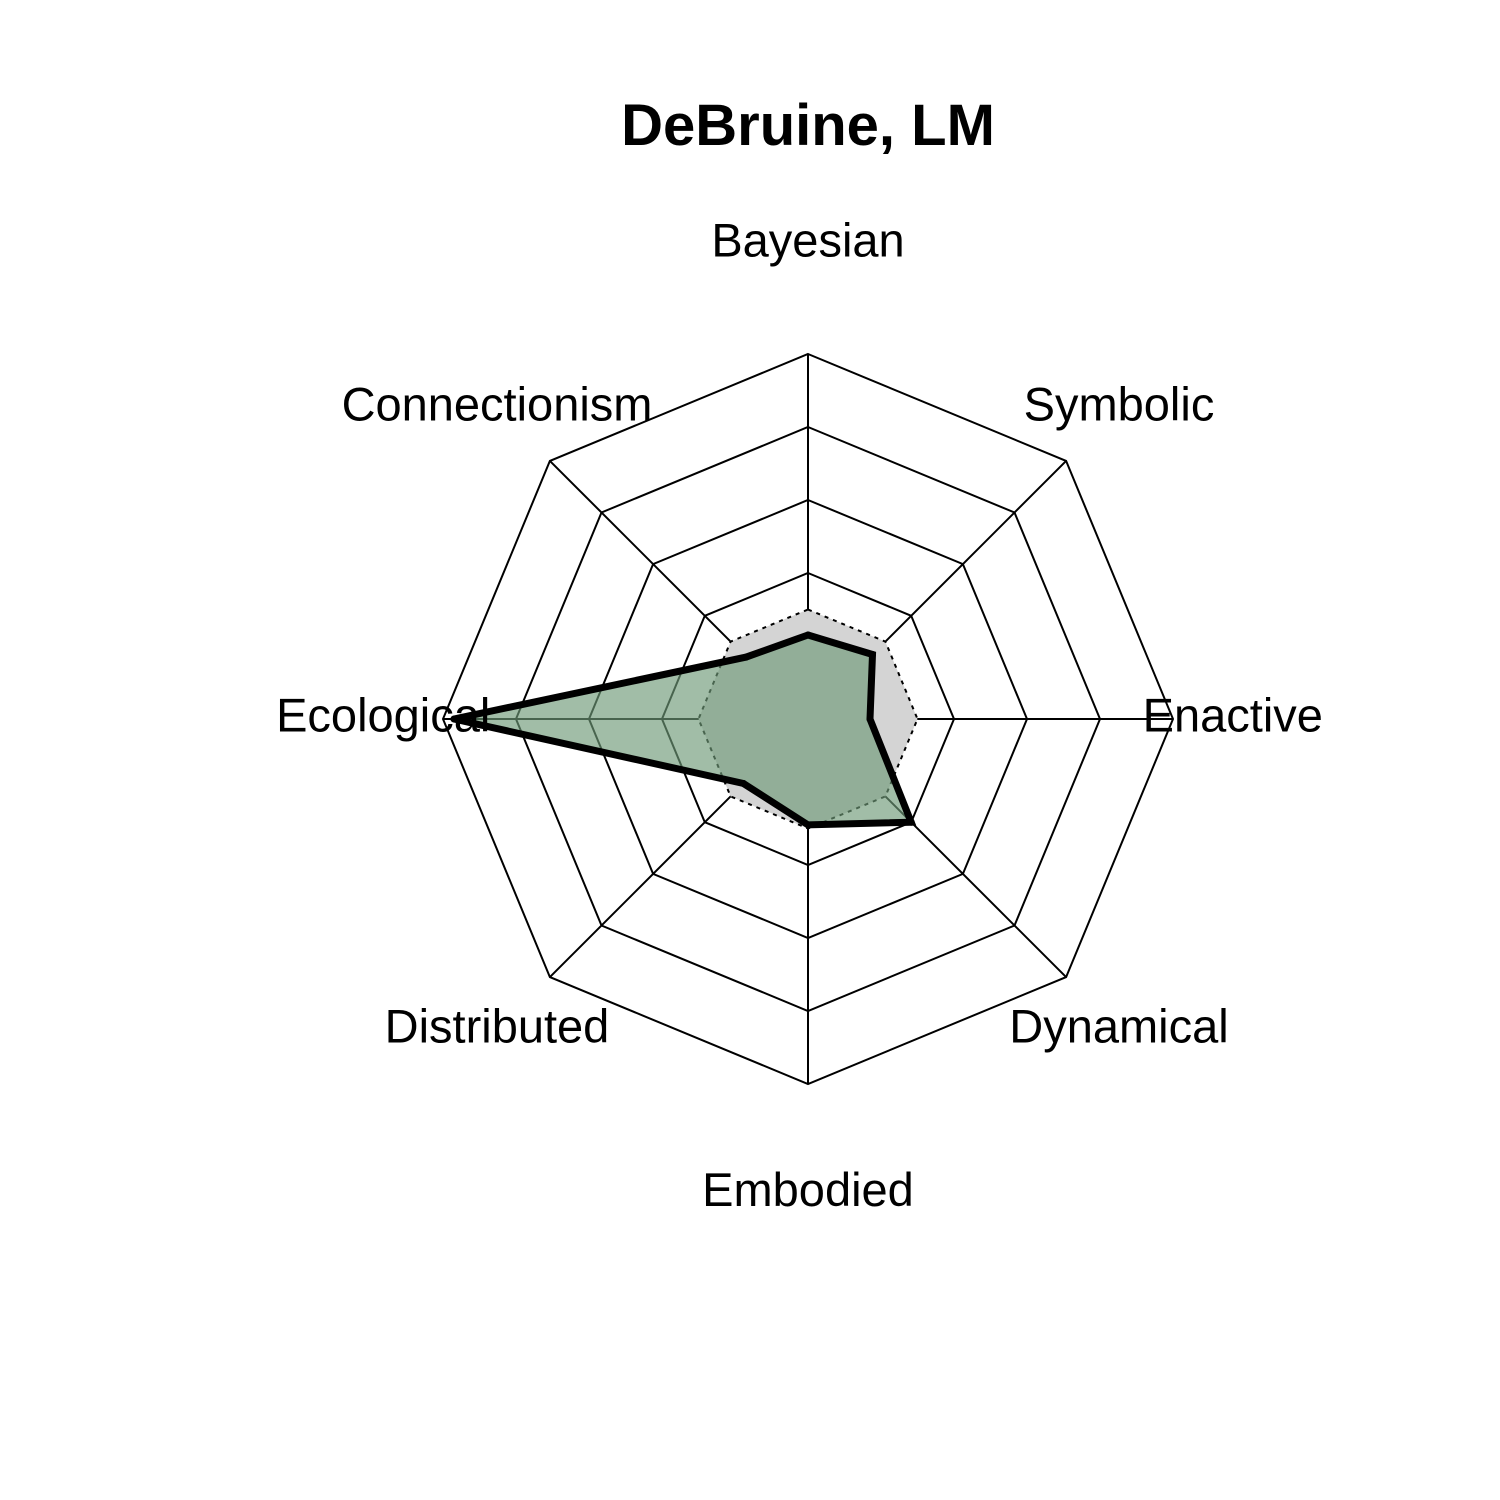 This screenshot has width=1500, height=1500. I want to click on data-point-connectionism, so click(746, 657).